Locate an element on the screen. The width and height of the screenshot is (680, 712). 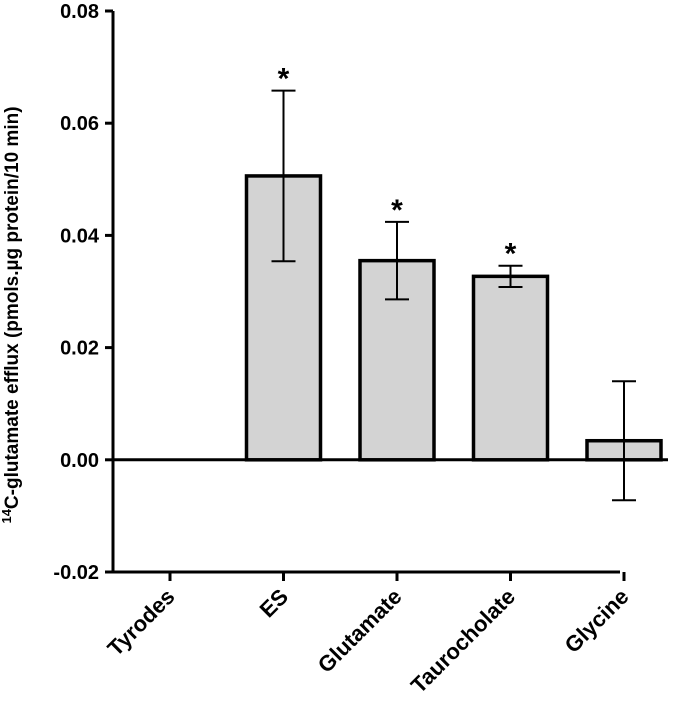
significance-markers: * * * is located at coordinates (397, 167).